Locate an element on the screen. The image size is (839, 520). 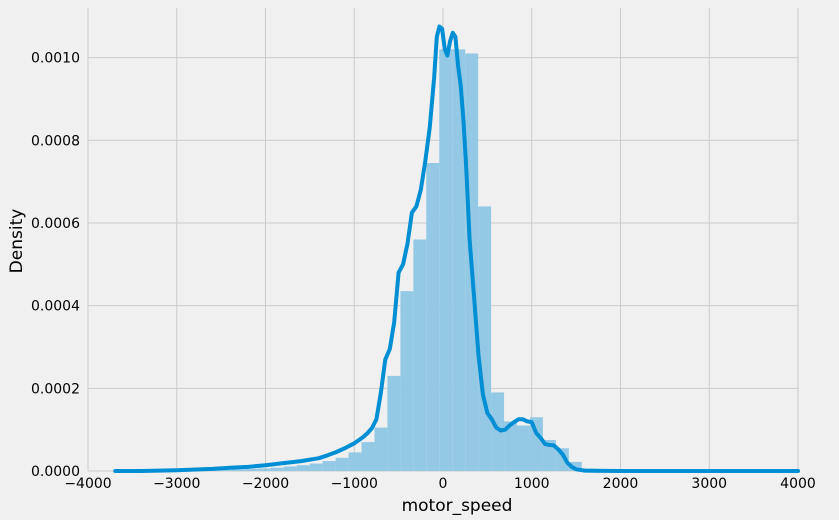
x-tick-label: 3000 is located at coordinates (709, 484).